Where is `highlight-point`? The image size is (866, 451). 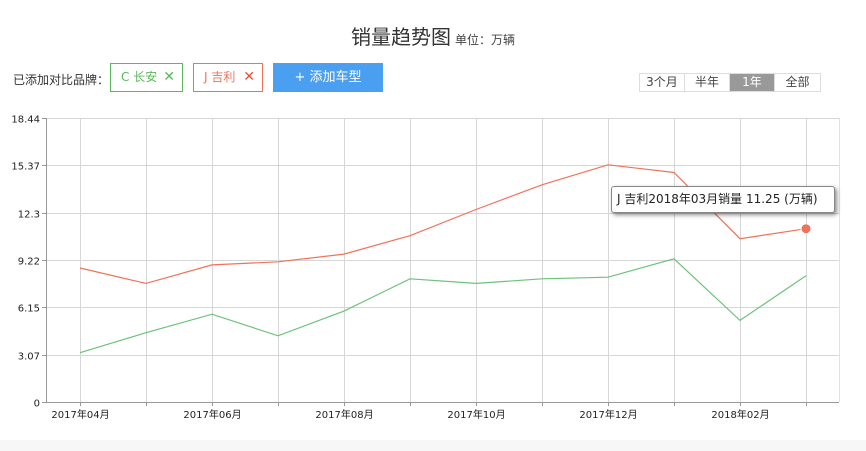 highlight-point is located at coordinates (806, 229).